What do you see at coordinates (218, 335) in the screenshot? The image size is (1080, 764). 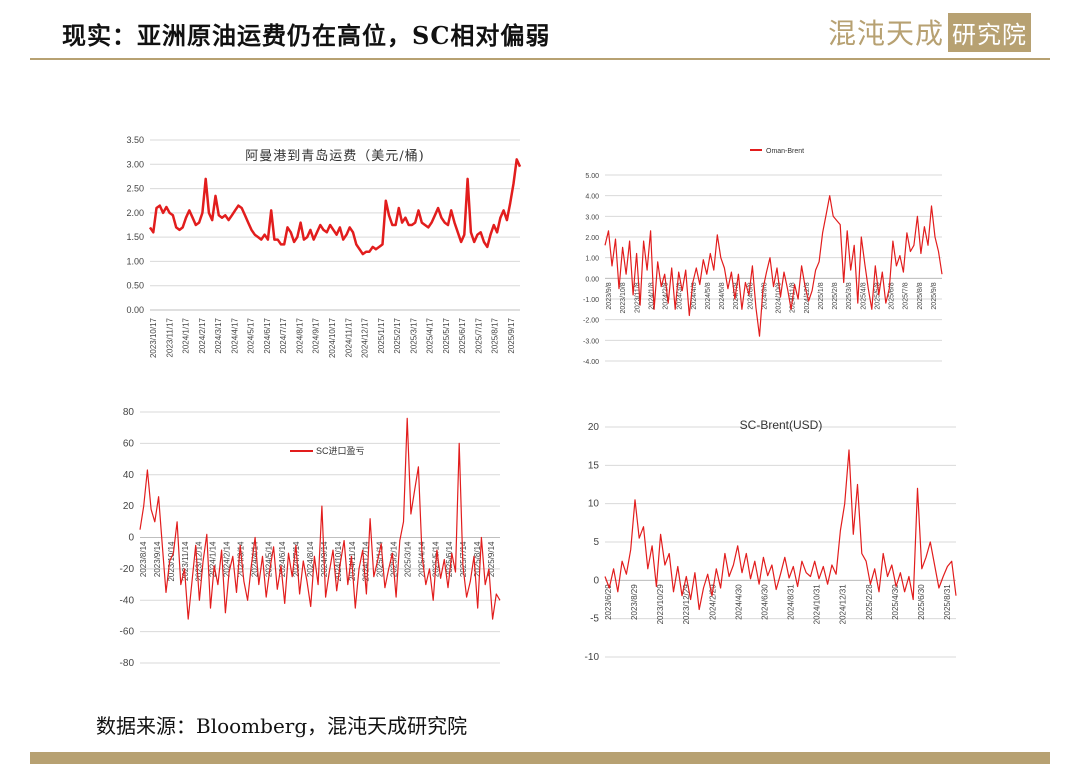 I see `x-tick-label: 2024/3/17` at bounding box center [218, 335].